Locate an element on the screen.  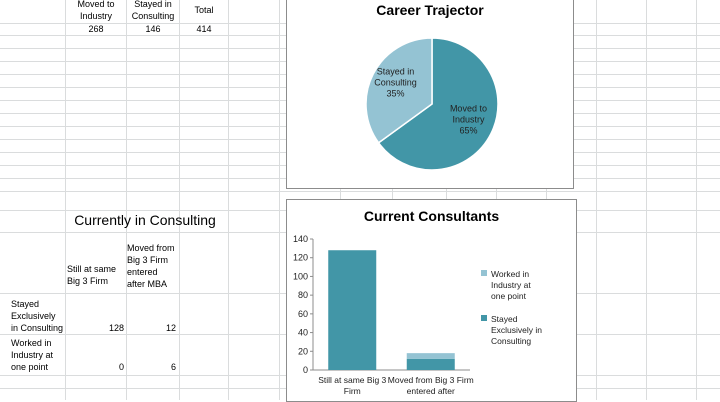
bar-y-tick-label: 0 is located at coordinates (305, 370).